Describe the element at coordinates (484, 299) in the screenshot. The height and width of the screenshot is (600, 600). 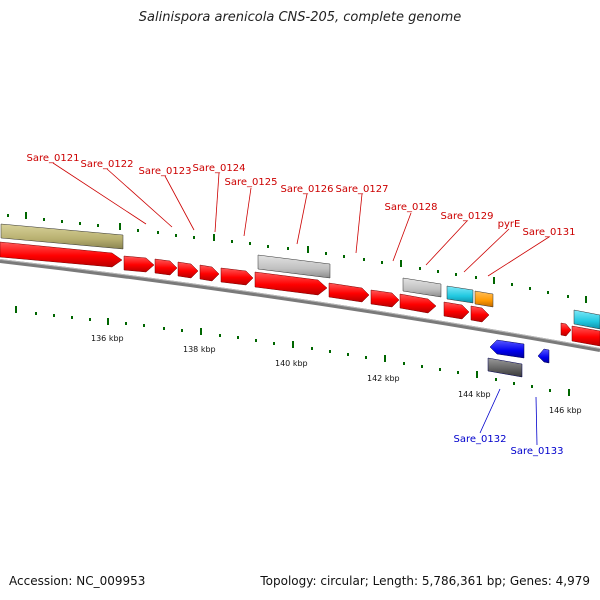
I see `feature-orange` at that location.